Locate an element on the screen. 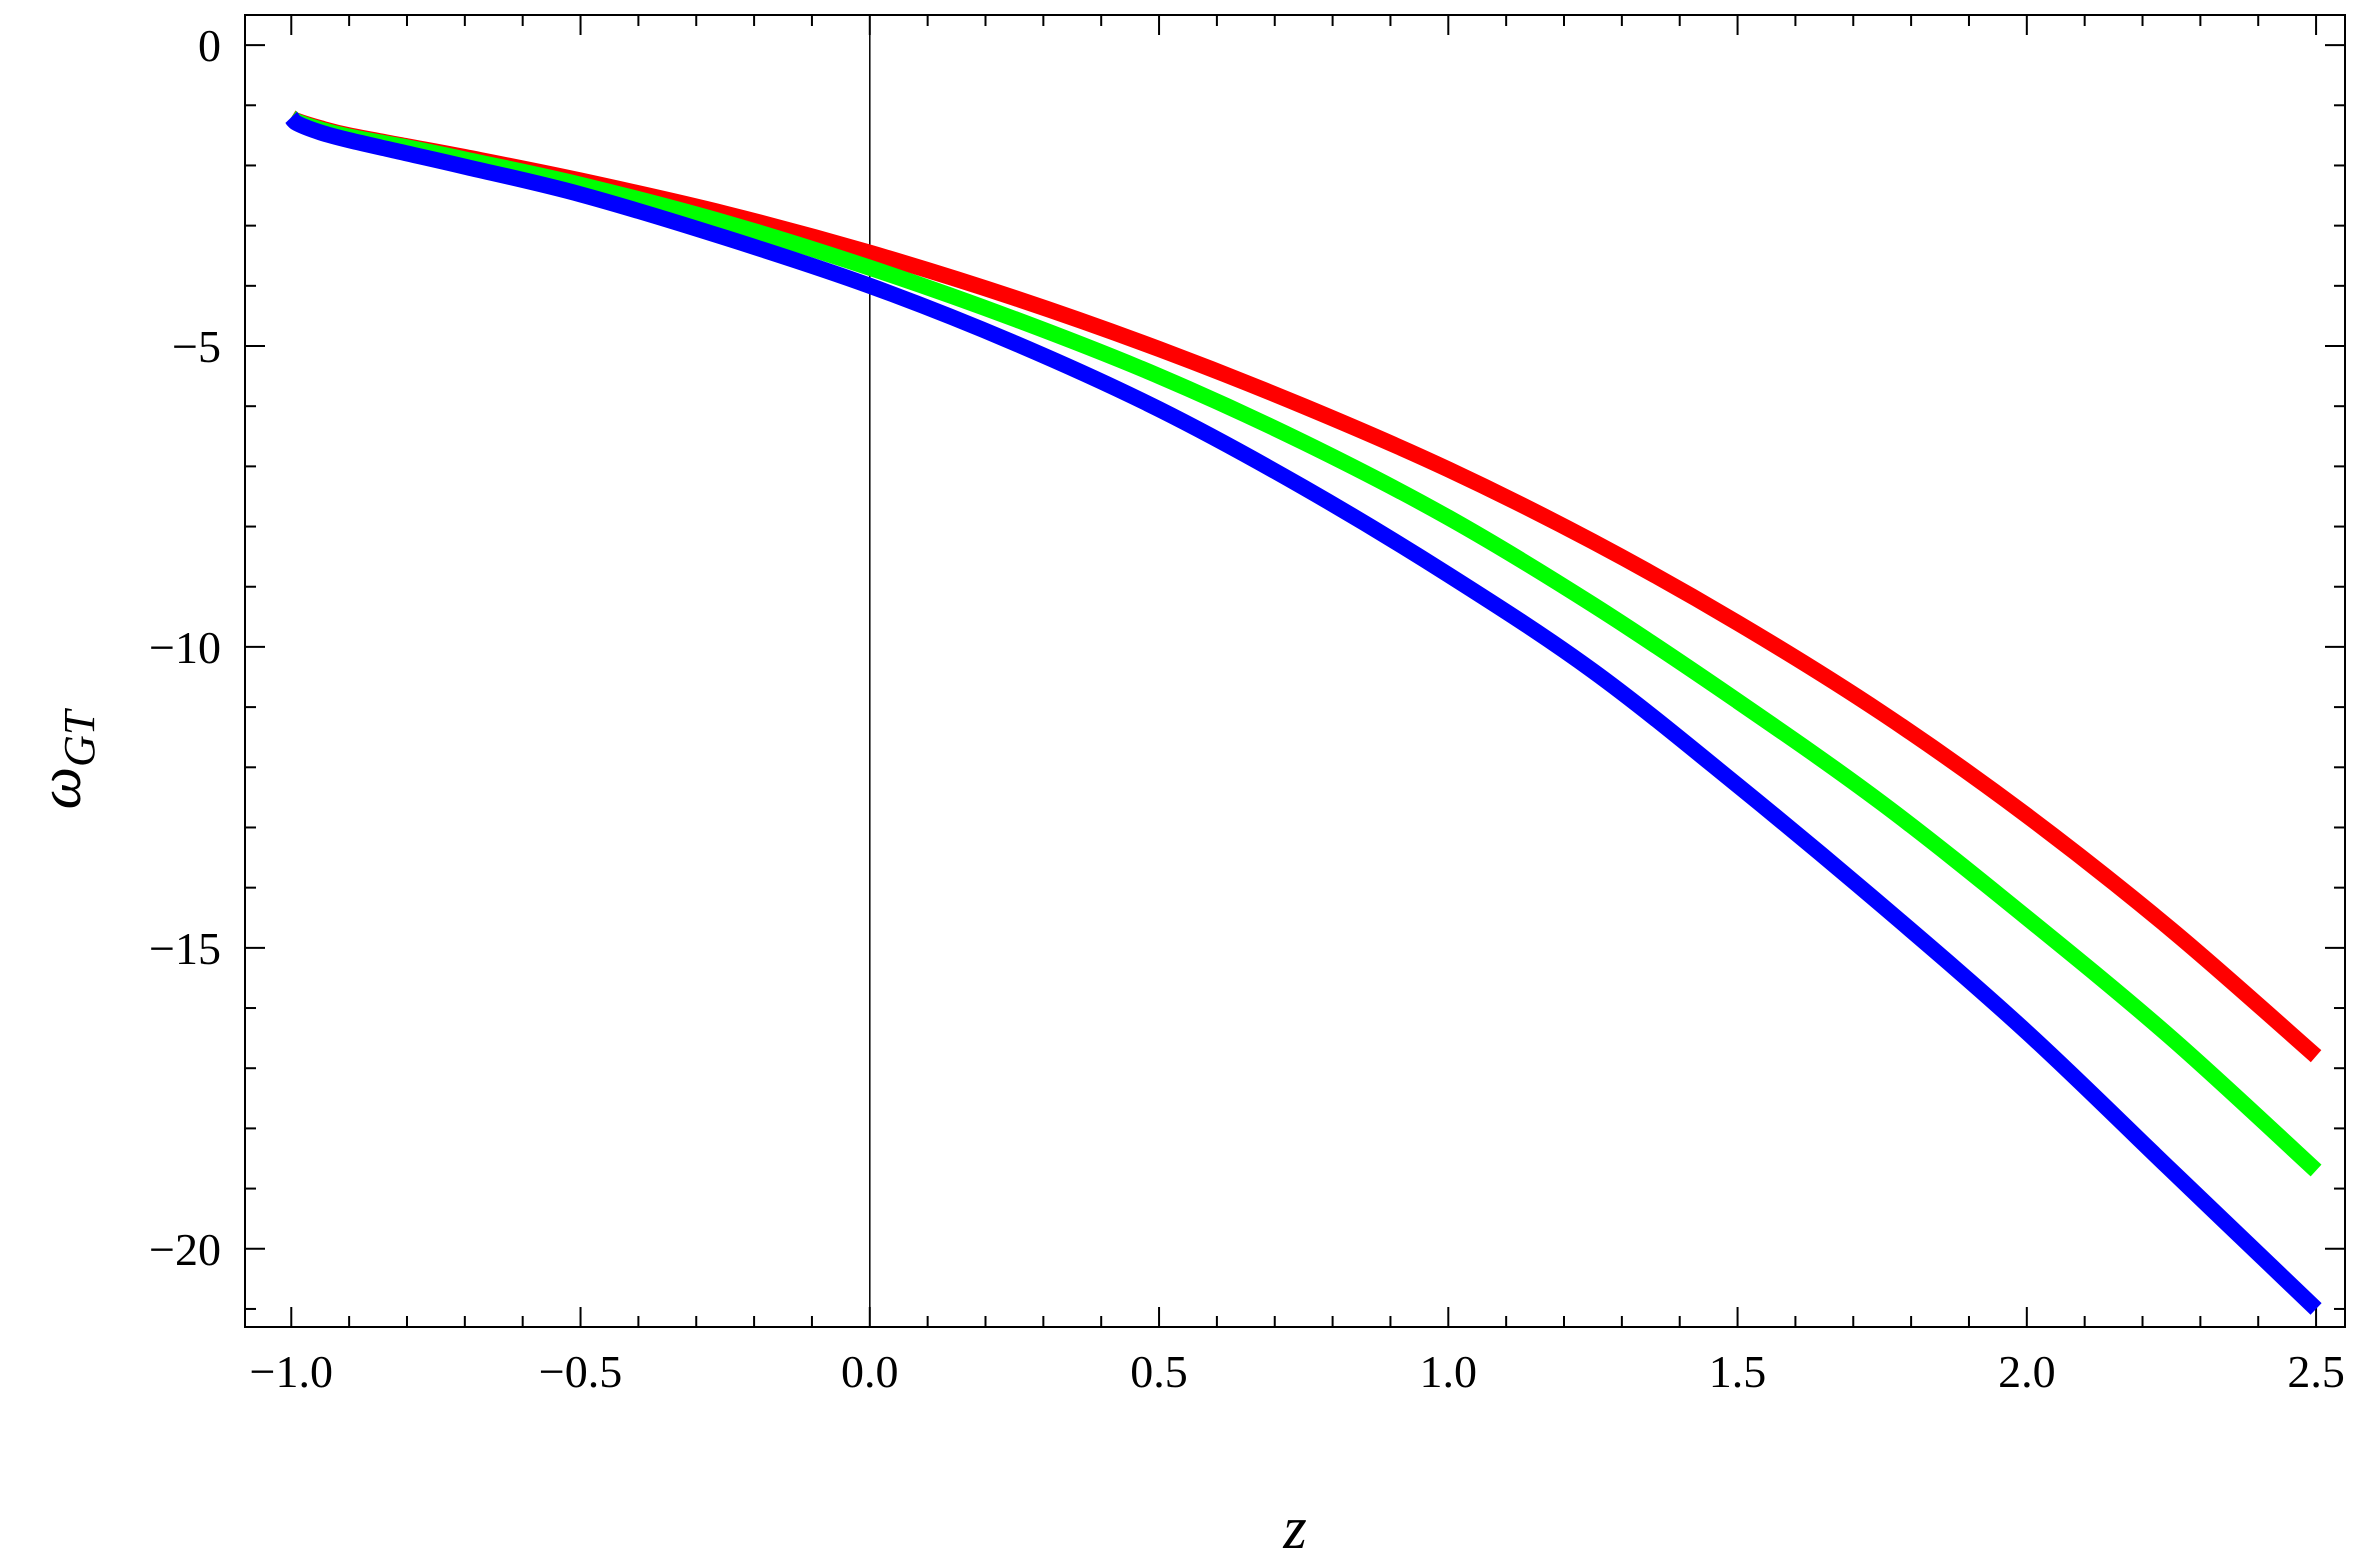 This screenshot has width=2370, height=1561. y-axis-label: ωGT is located at coordinates (65, 758).